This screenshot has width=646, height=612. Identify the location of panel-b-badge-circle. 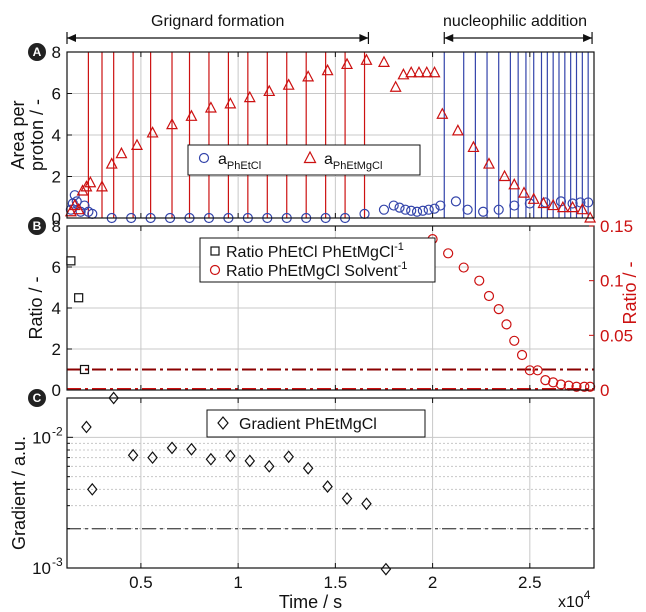
(37, 226).